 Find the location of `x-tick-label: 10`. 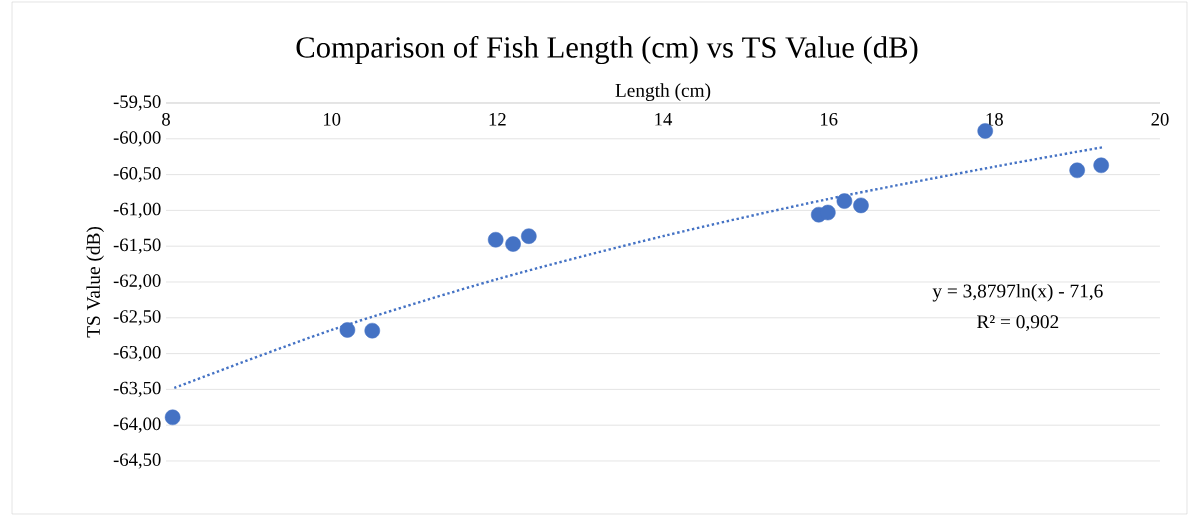

x-tick-label: 10 is located at coordinates (332, 119).